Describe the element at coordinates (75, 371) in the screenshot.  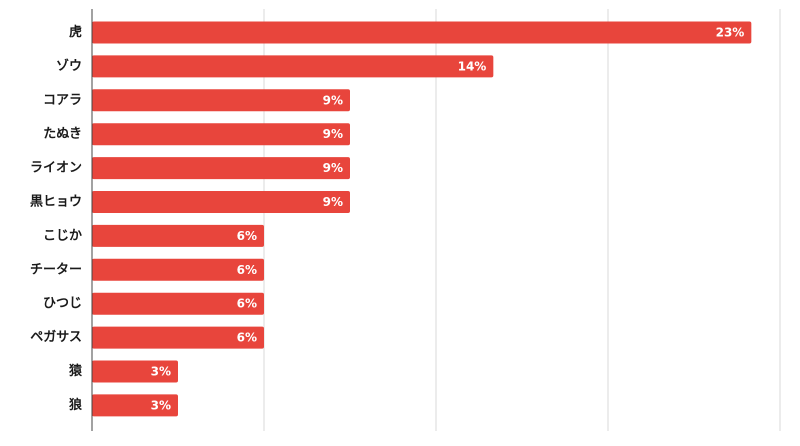
I see `category-label: 猿` at that location.